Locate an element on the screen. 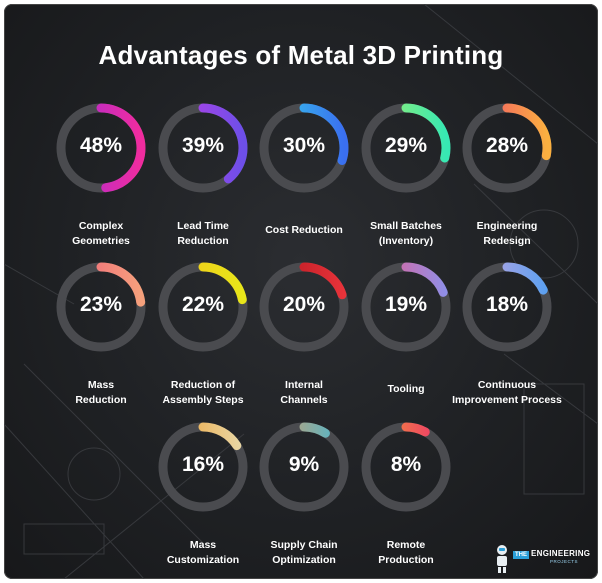 Image resolution: width=602 pixels, height=583 pixels. donut-category-label: Internal Channels is located at coordinates (304, 393).